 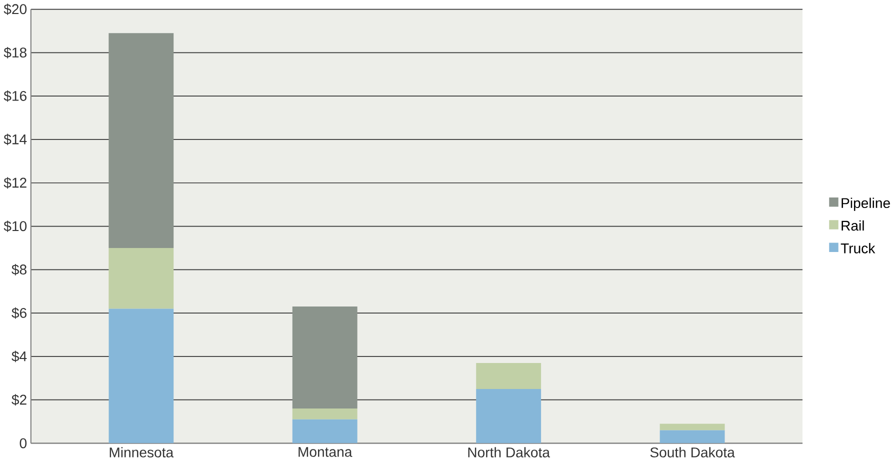 What do you see at coordinates (19, 400) in the screenshot?
I see `y-tick-label: $2` at bounding box center [19, 400].